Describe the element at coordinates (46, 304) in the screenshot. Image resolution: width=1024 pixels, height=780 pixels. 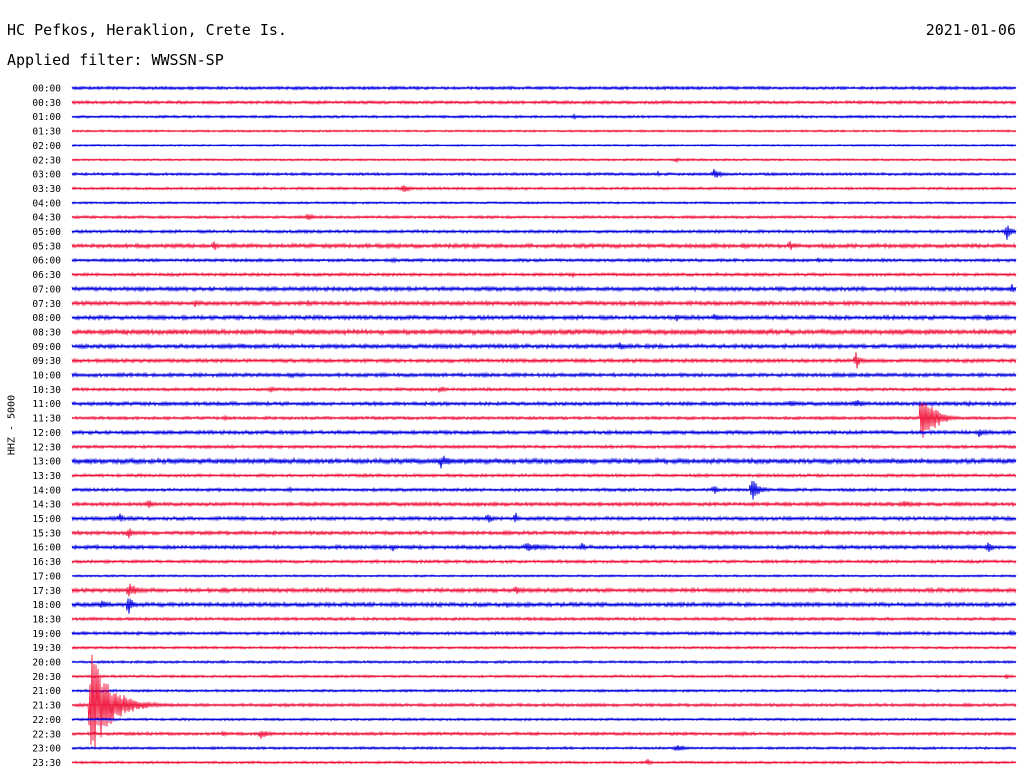
I see `time-tick-label: 07:30` at that location.